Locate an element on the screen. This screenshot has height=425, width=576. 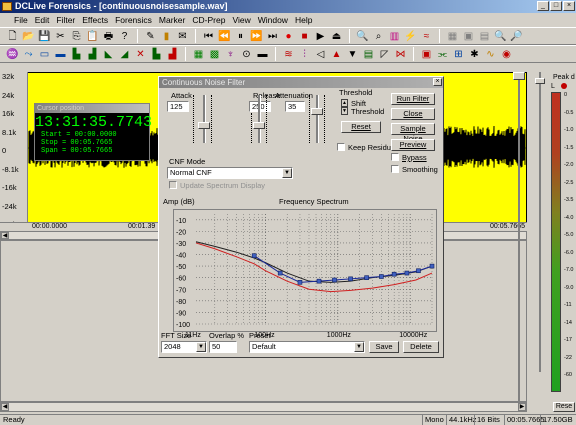
tile-icon: ▦ is located at coordinates (452, 36).